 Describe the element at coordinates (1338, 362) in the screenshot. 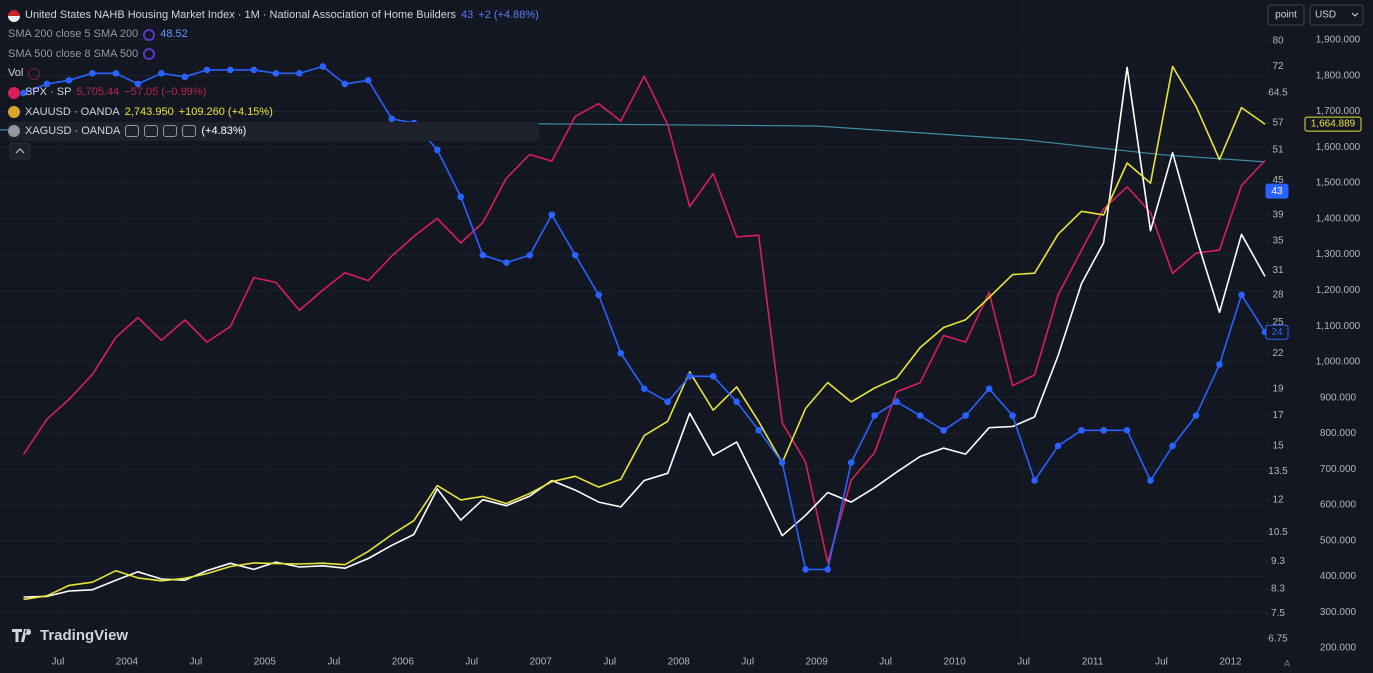

I see `y2-tick-label: 1,000.000` at that location.